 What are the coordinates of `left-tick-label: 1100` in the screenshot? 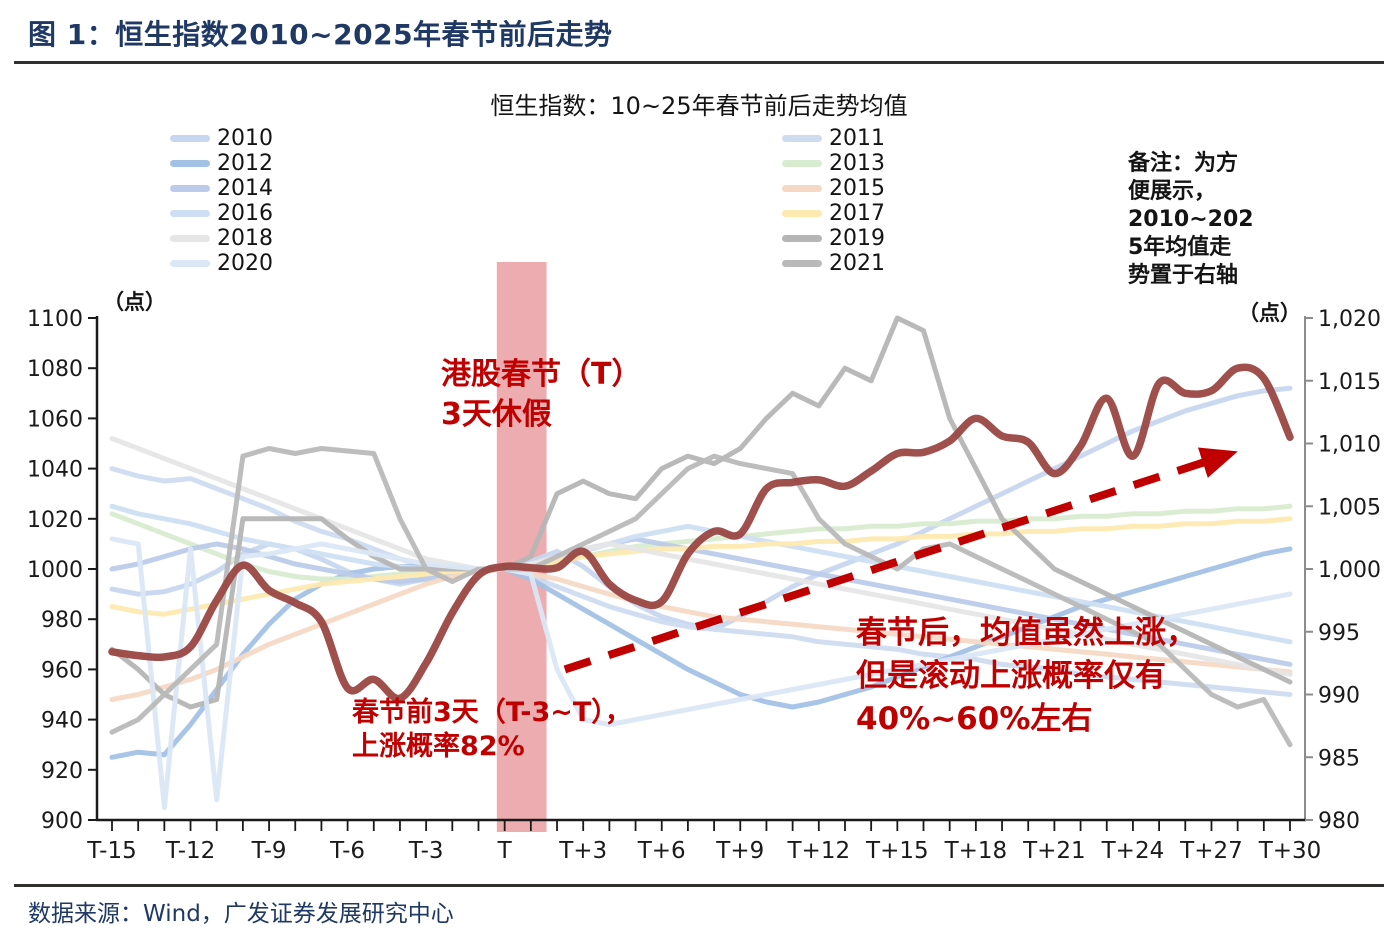 It's located at (55, 319).